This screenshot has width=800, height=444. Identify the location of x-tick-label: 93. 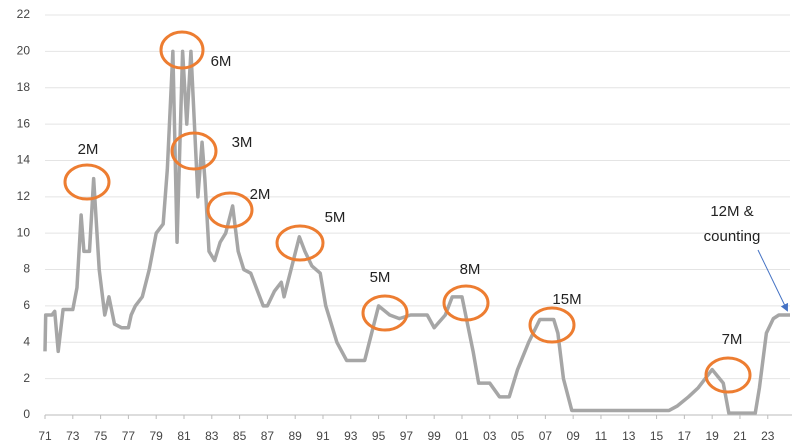
(351, 436).